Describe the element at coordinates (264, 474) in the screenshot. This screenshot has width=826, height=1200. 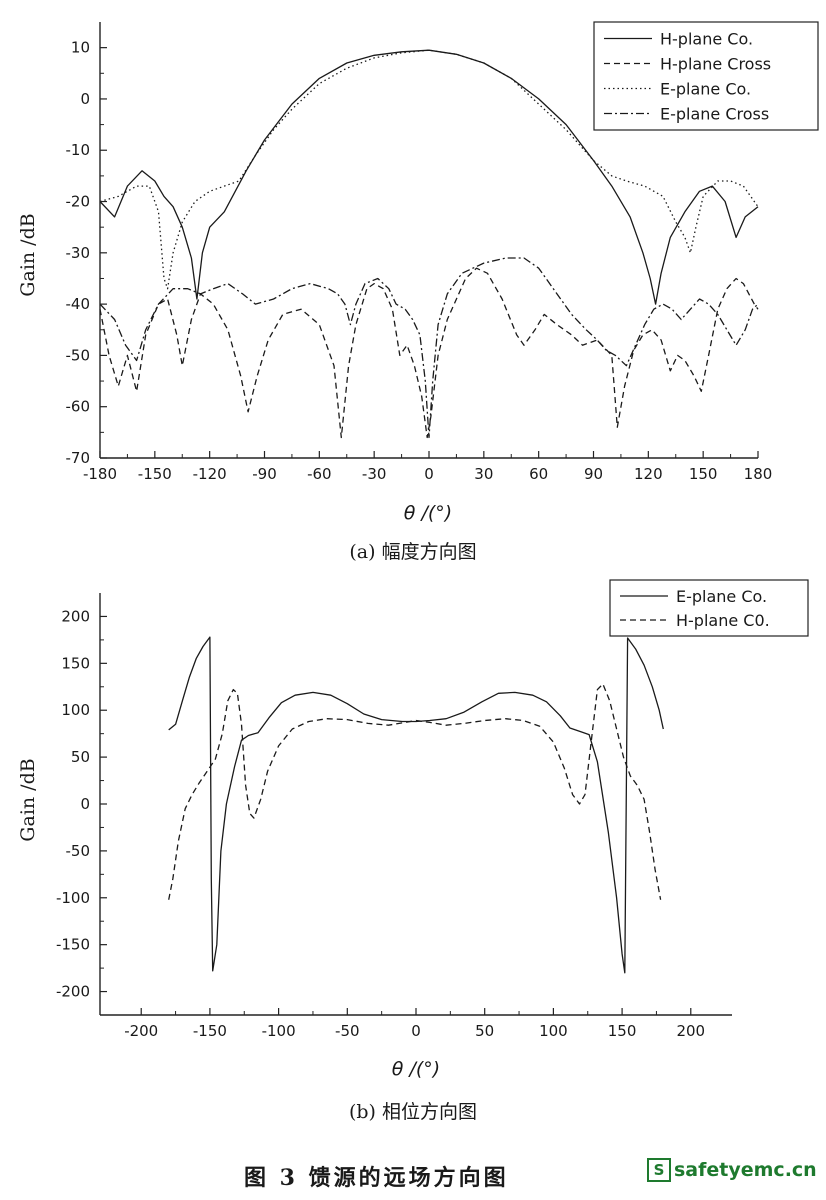
I see `a-x-tick-label: -90` at that location.